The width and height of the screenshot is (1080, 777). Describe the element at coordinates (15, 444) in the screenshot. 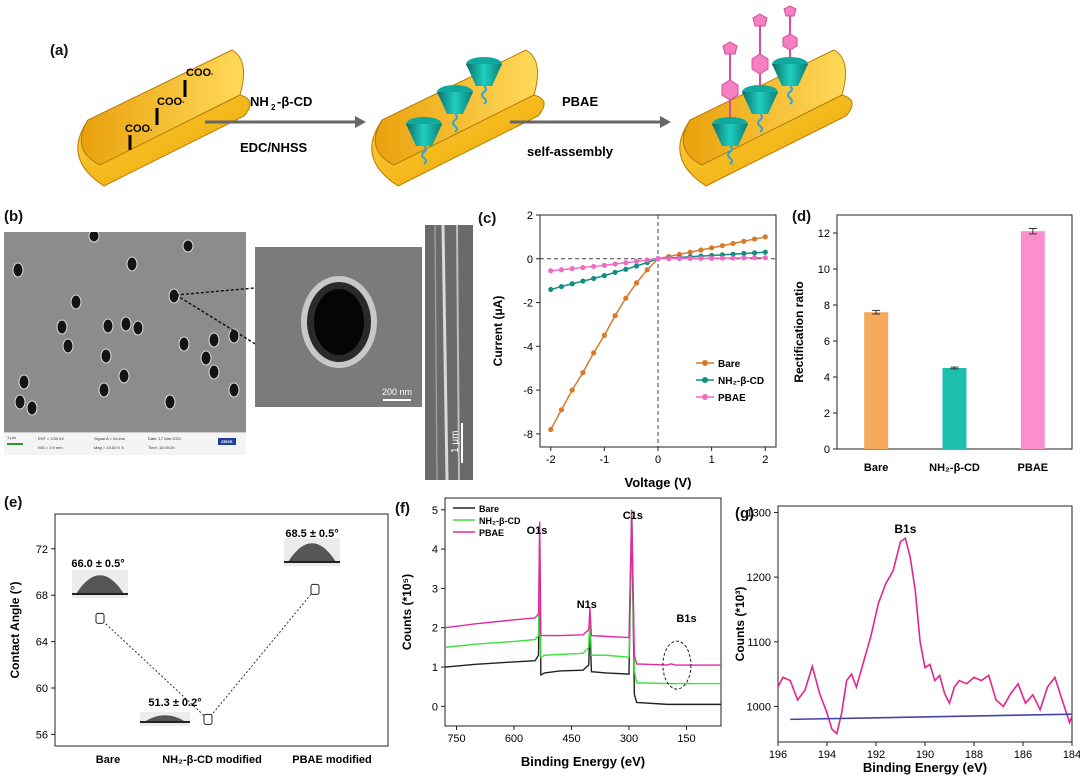

I see `sem-scale-bar` at that location.